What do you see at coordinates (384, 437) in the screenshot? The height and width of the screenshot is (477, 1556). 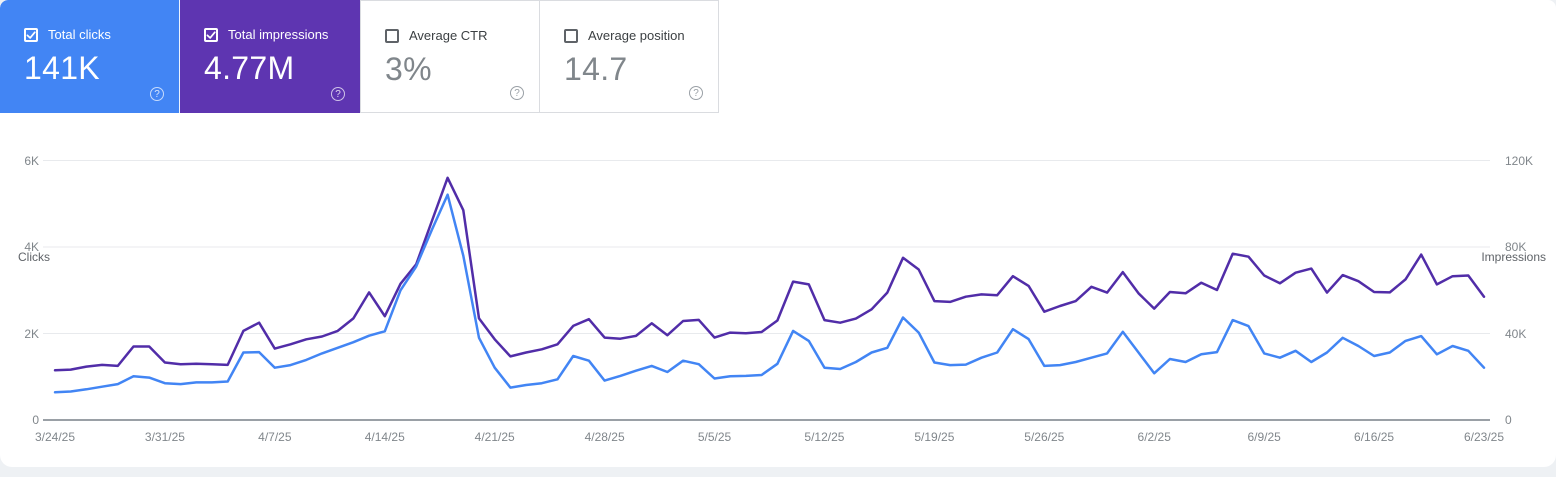 I see `x-axis-date-label: 4/14/25` at bounding box center [384, 437].